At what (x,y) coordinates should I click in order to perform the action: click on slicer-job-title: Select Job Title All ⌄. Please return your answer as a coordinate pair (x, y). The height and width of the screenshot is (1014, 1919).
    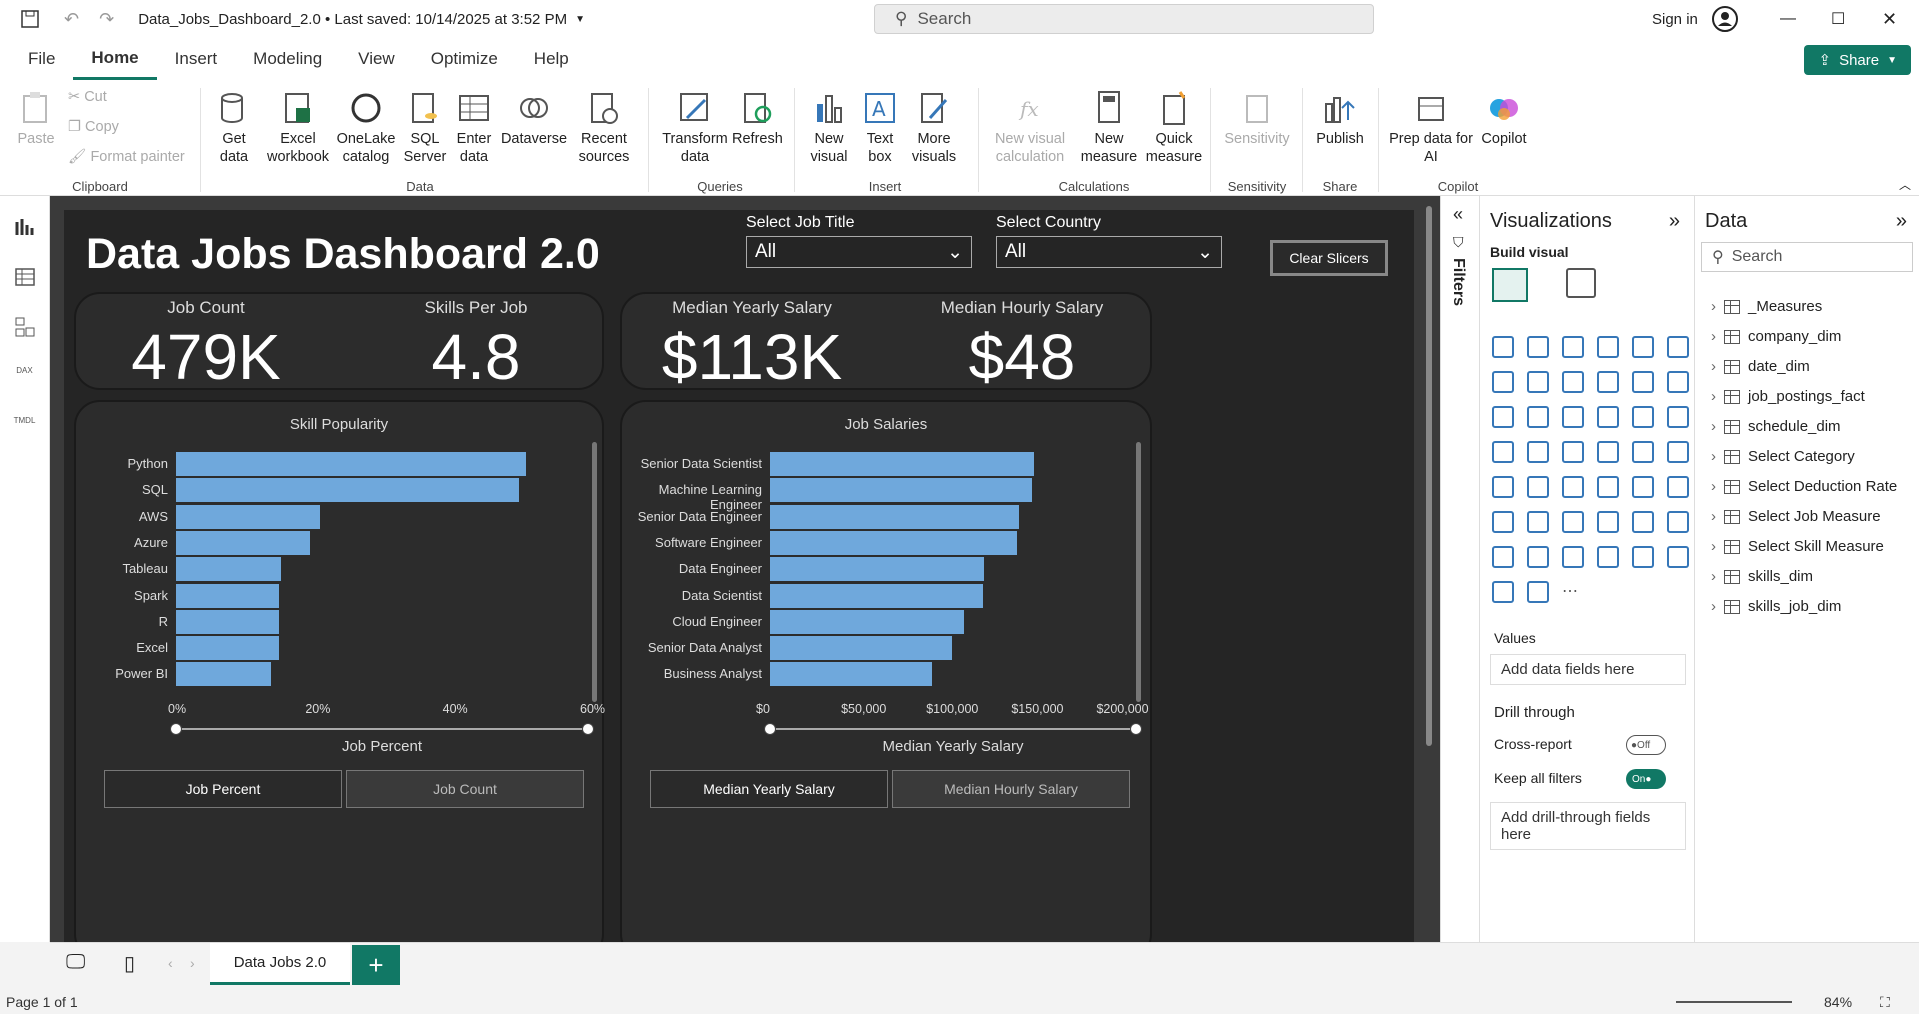
    Looking at the image, I should click on (859, 241).